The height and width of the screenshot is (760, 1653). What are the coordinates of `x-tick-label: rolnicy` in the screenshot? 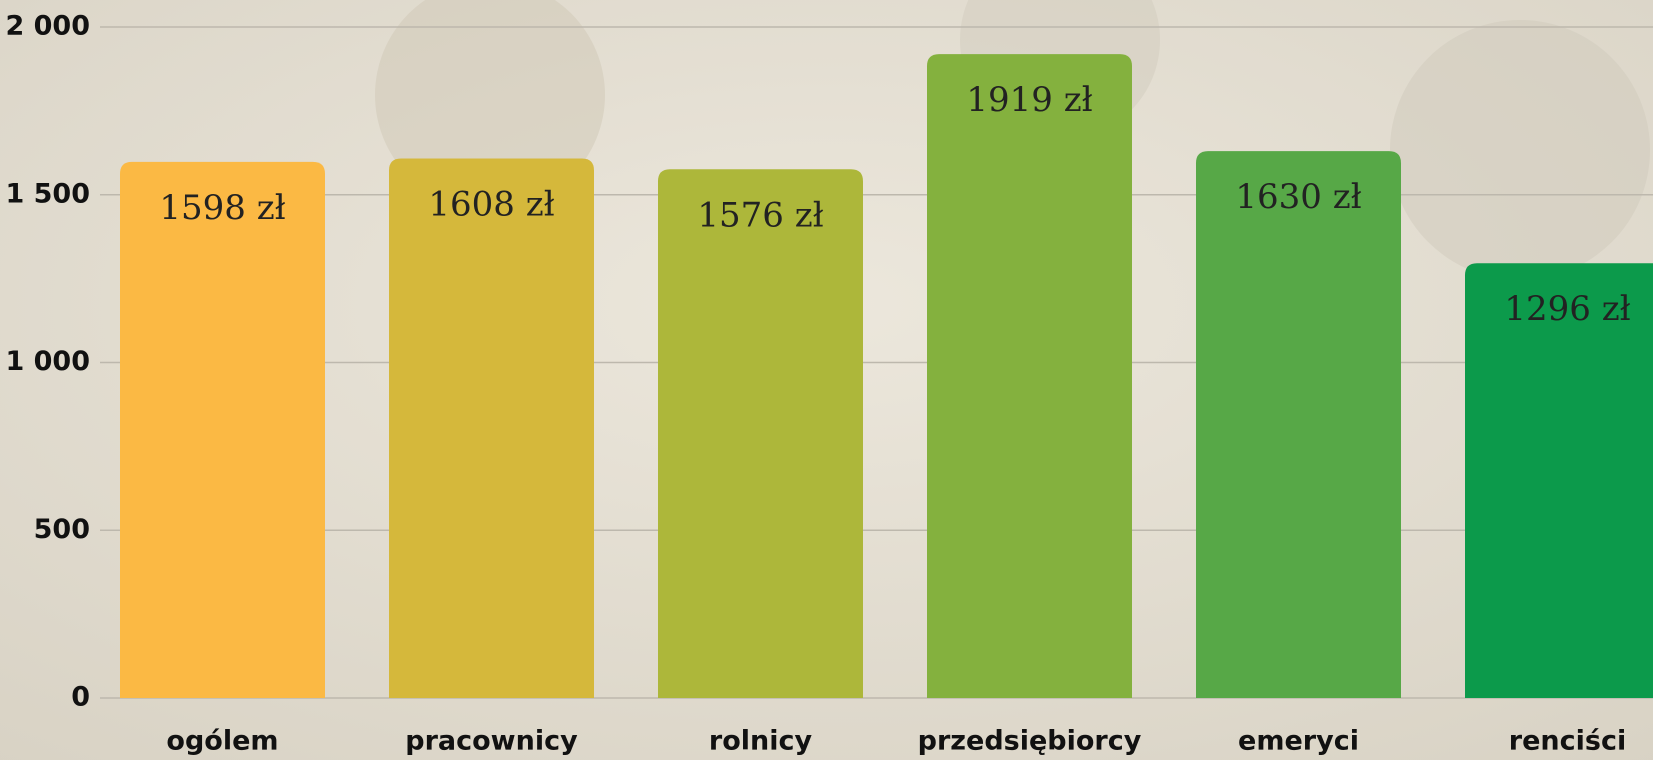 It's located at (761, 741).